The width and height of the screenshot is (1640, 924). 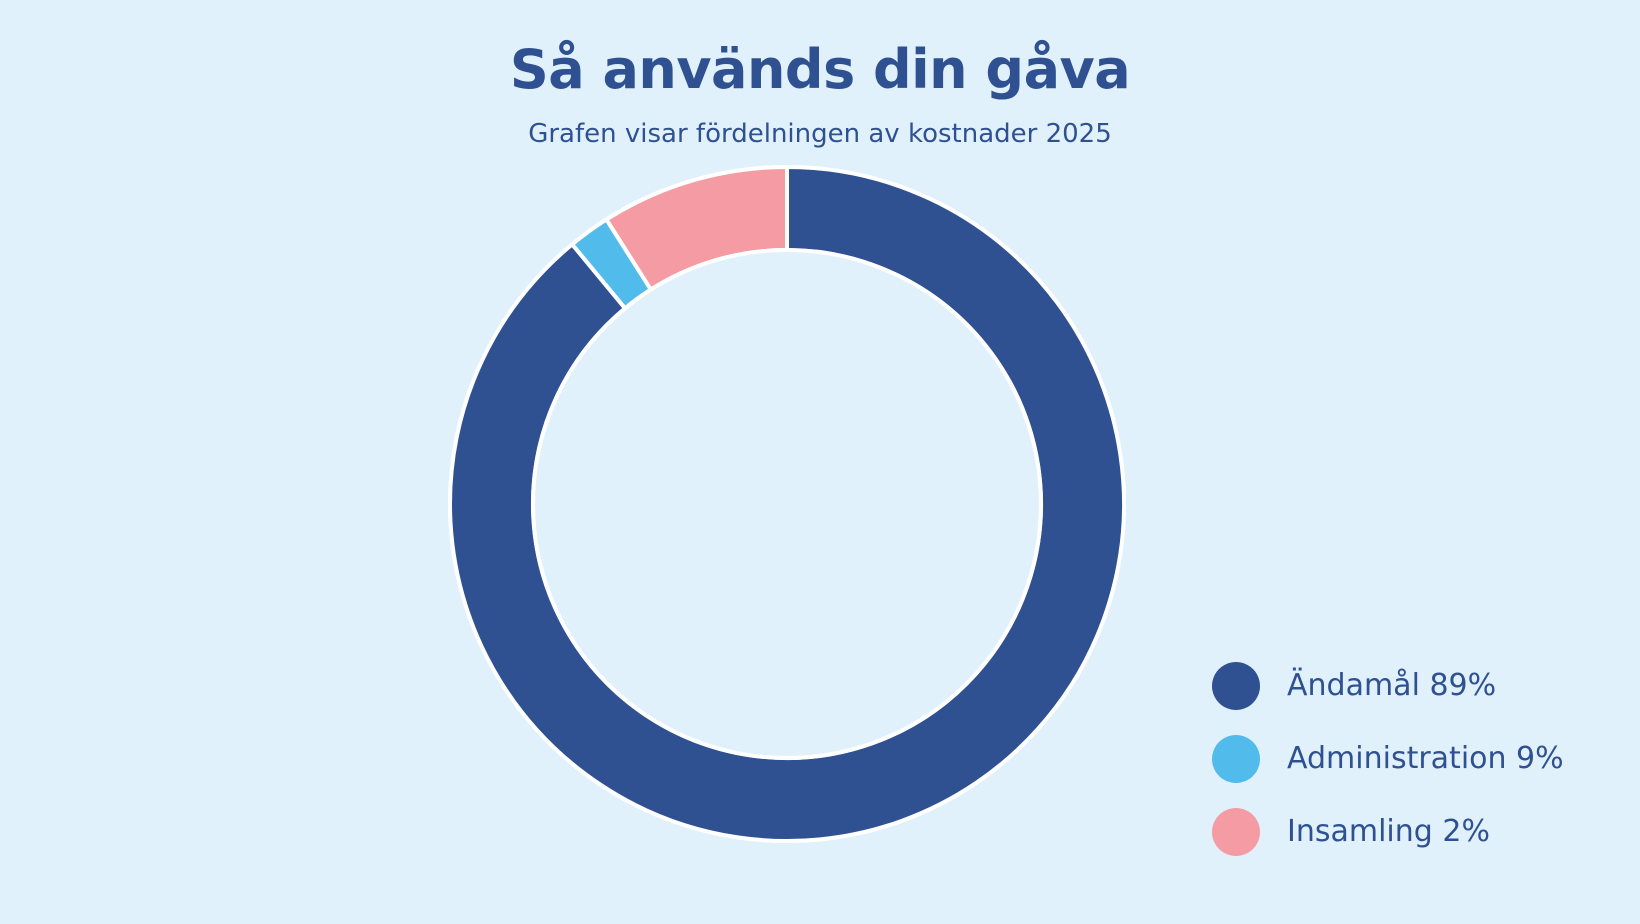 I want to click on chart-title: Så används din gåva, so click(x=820, y=69).